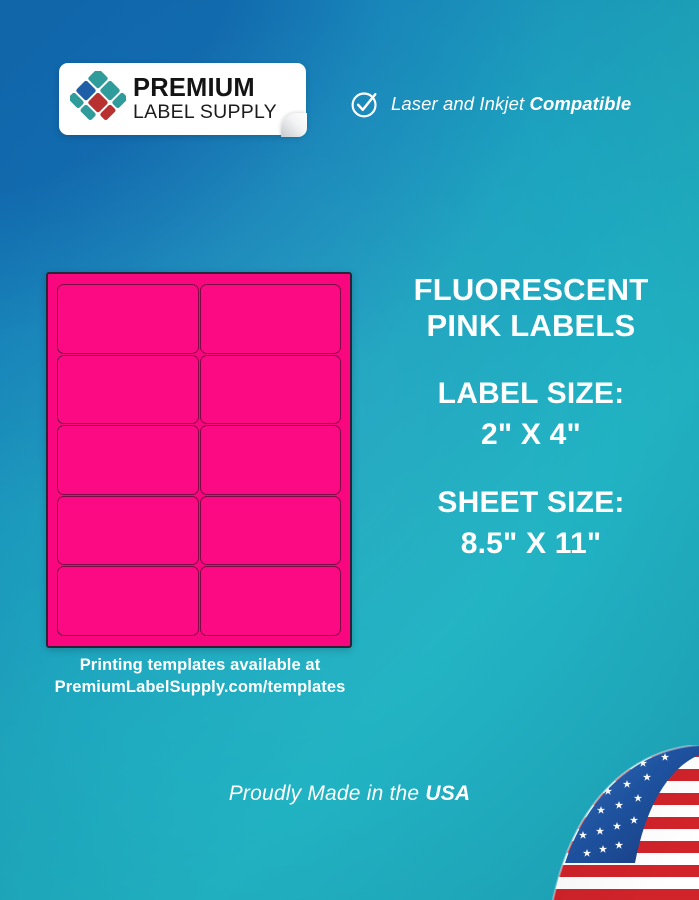 The width and height of the screenshot is (699, 900). Describe the element at coordinates (364, 105) in the screenshot. I see `check-circle-icon` at that location.